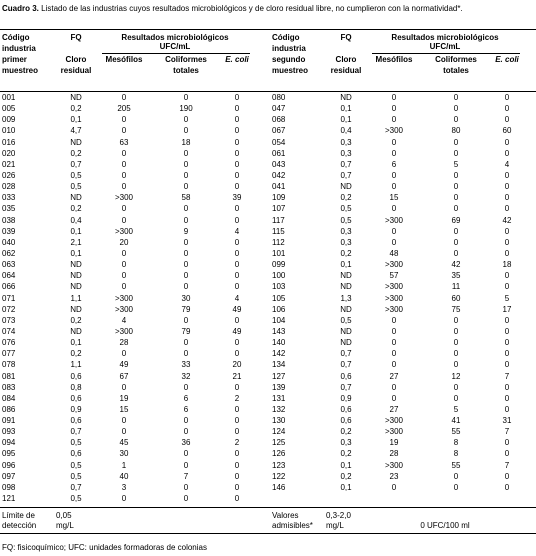 The image size is (536, 556). I want to click on mesofilos-cell: 57, so click(394, 276).